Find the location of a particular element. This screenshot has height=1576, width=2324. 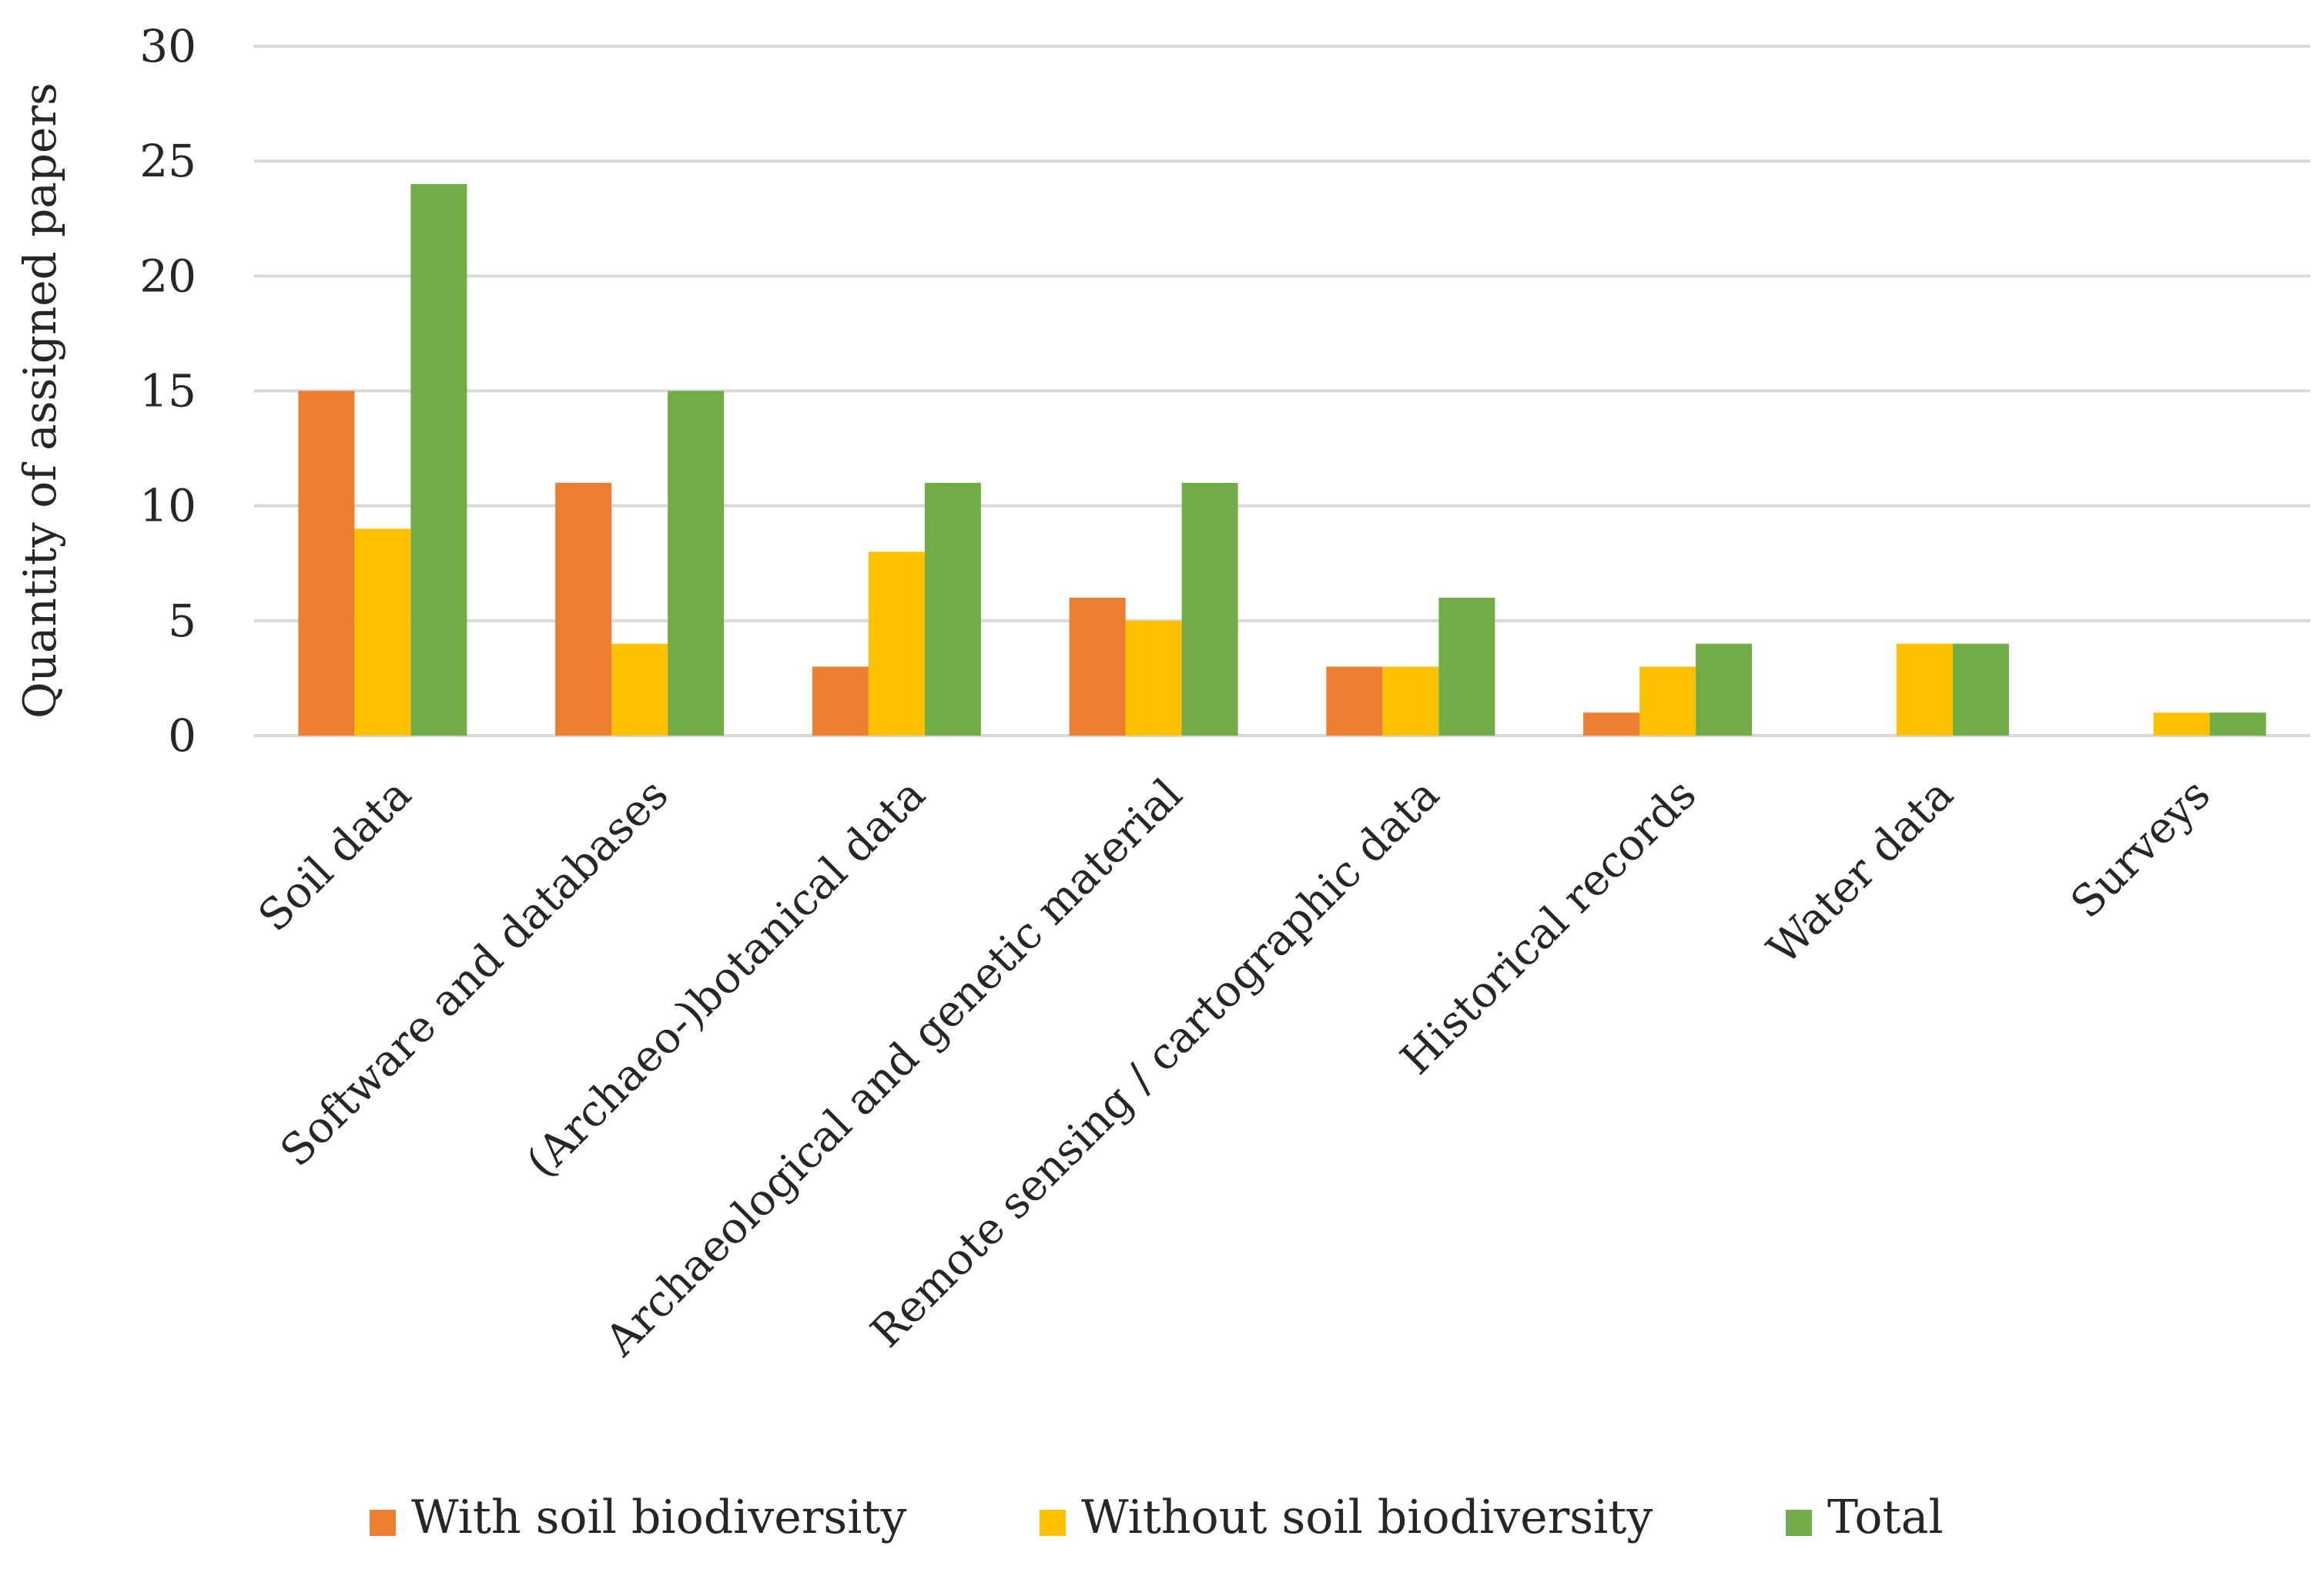

legend-label: Without soil biodiversity is located at coordinates (1367, 1517).